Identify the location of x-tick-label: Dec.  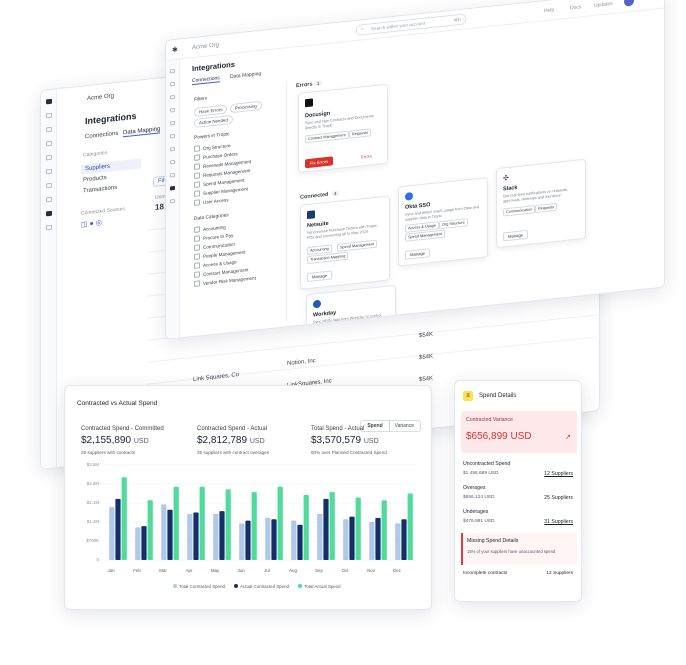
(397, 570).